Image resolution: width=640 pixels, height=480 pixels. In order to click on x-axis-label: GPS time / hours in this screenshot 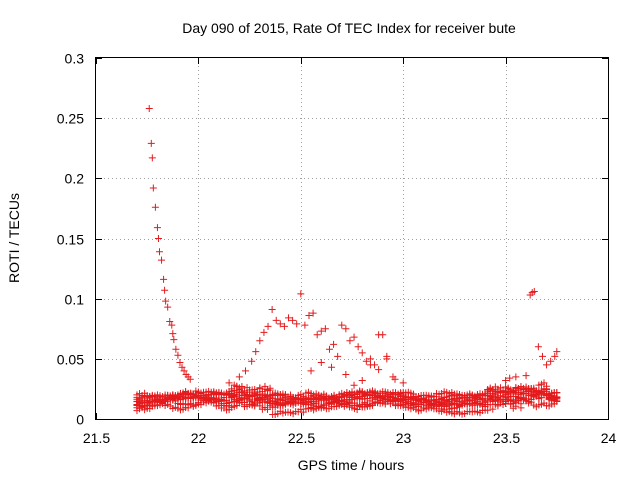, I will do `click(351, 465)`.